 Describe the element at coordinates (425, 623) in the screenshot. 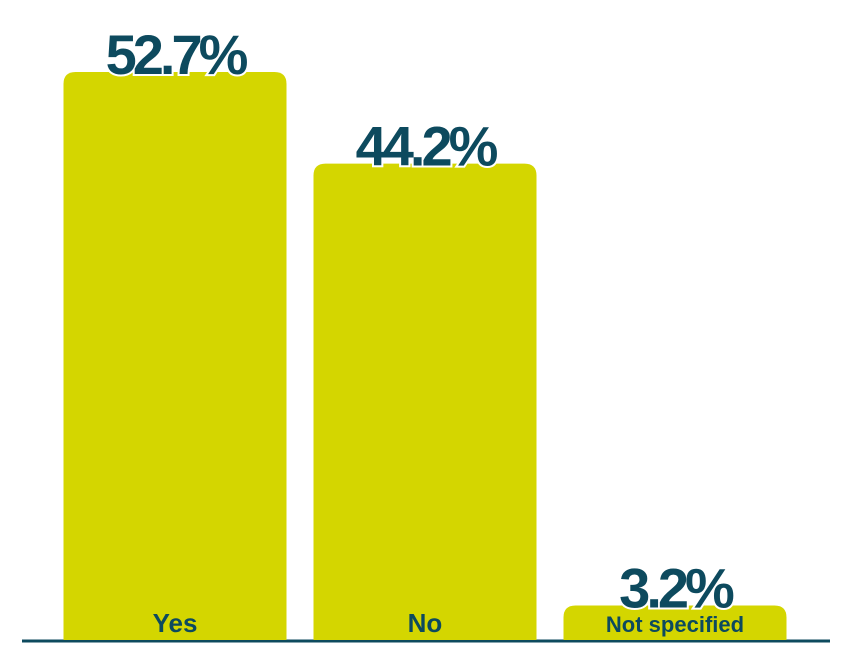

I see `category-label: No` at that location.